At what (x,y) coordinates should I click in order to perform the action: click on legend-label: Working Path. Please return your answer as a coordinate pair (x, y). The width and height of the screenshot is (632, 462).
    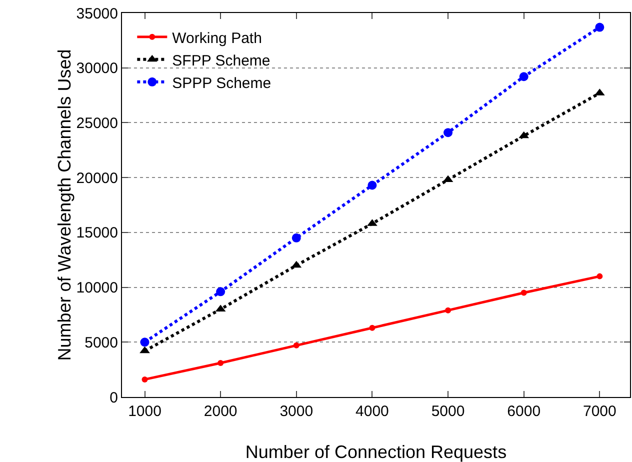
    Looking at the image, I should click on (217, 38).